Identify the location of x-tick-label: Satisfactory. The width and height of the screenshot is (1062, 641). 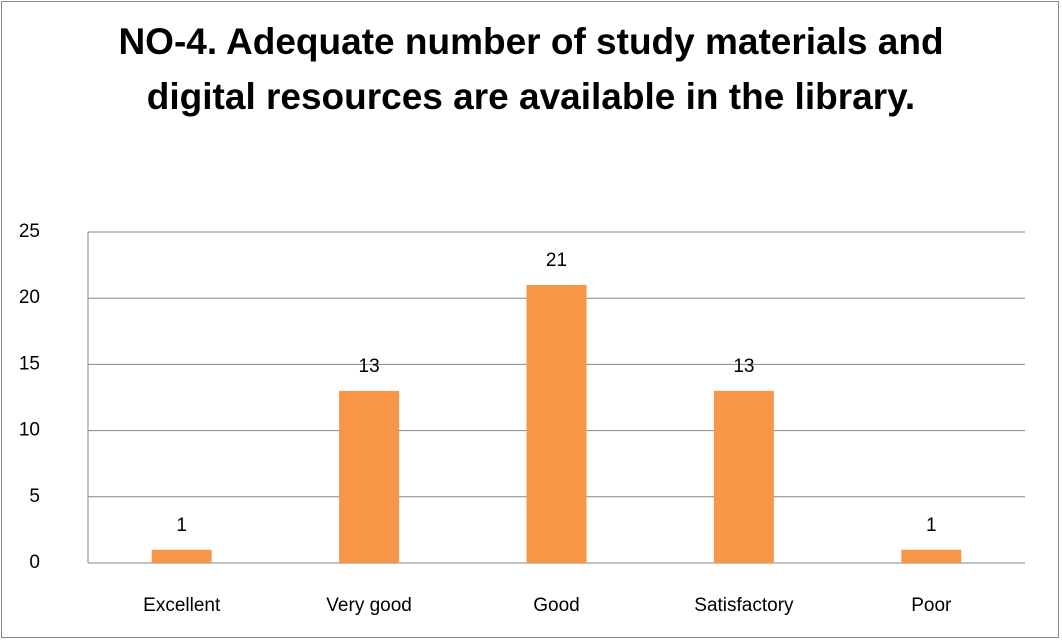
(744, 605).